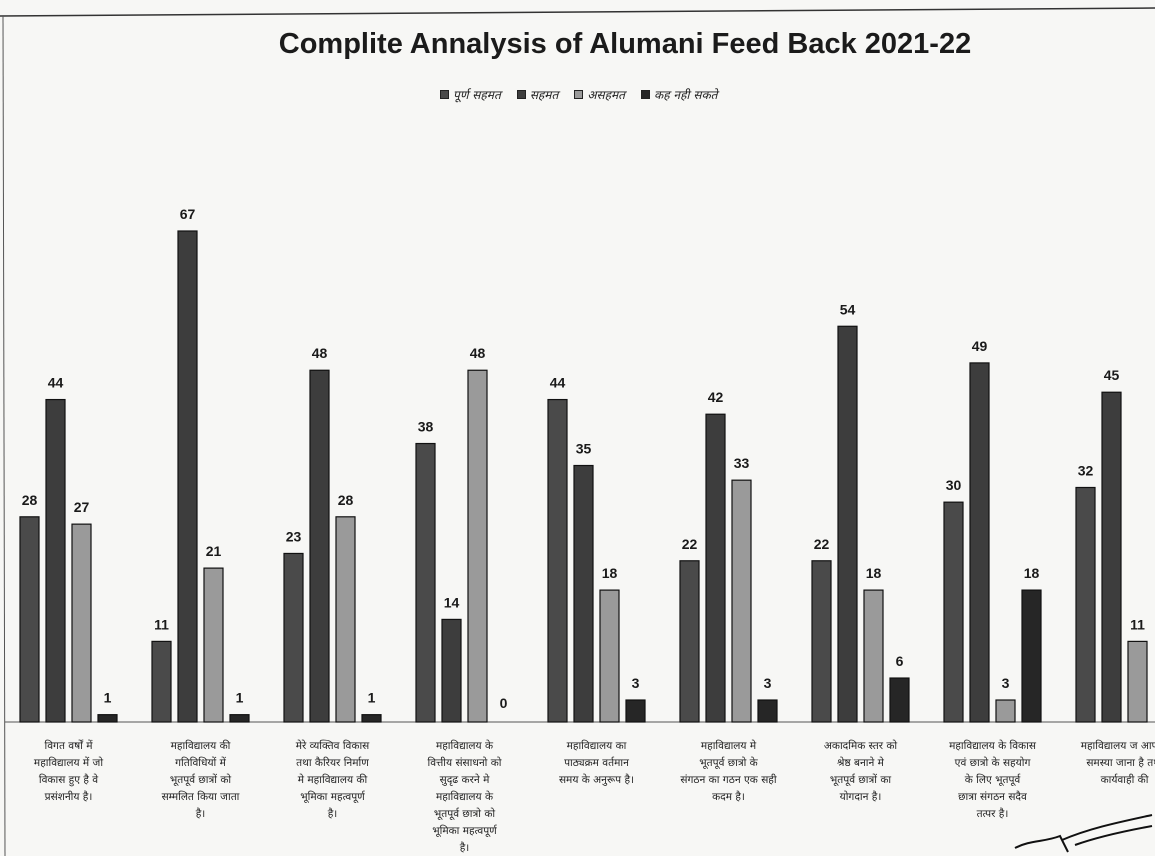 This screenshot has width=1155, height=856. What do you see at coordinates (452, 602) in the screenshot?
I see `data-label: 14` at bounding box center [452, 602].